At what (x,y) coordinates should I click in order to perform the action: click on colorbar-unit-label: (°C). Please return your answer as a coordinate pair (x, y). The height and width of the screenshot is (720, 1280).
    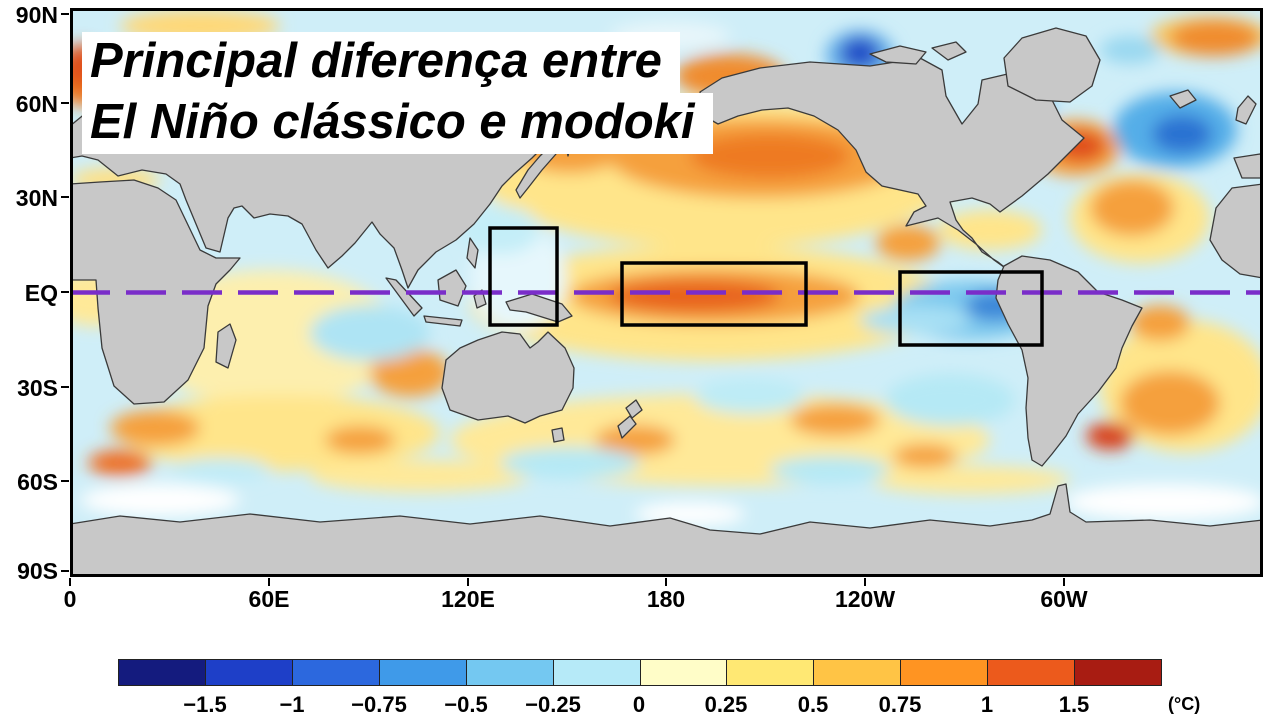
    Looking at the image, I should click on (1184, 704).